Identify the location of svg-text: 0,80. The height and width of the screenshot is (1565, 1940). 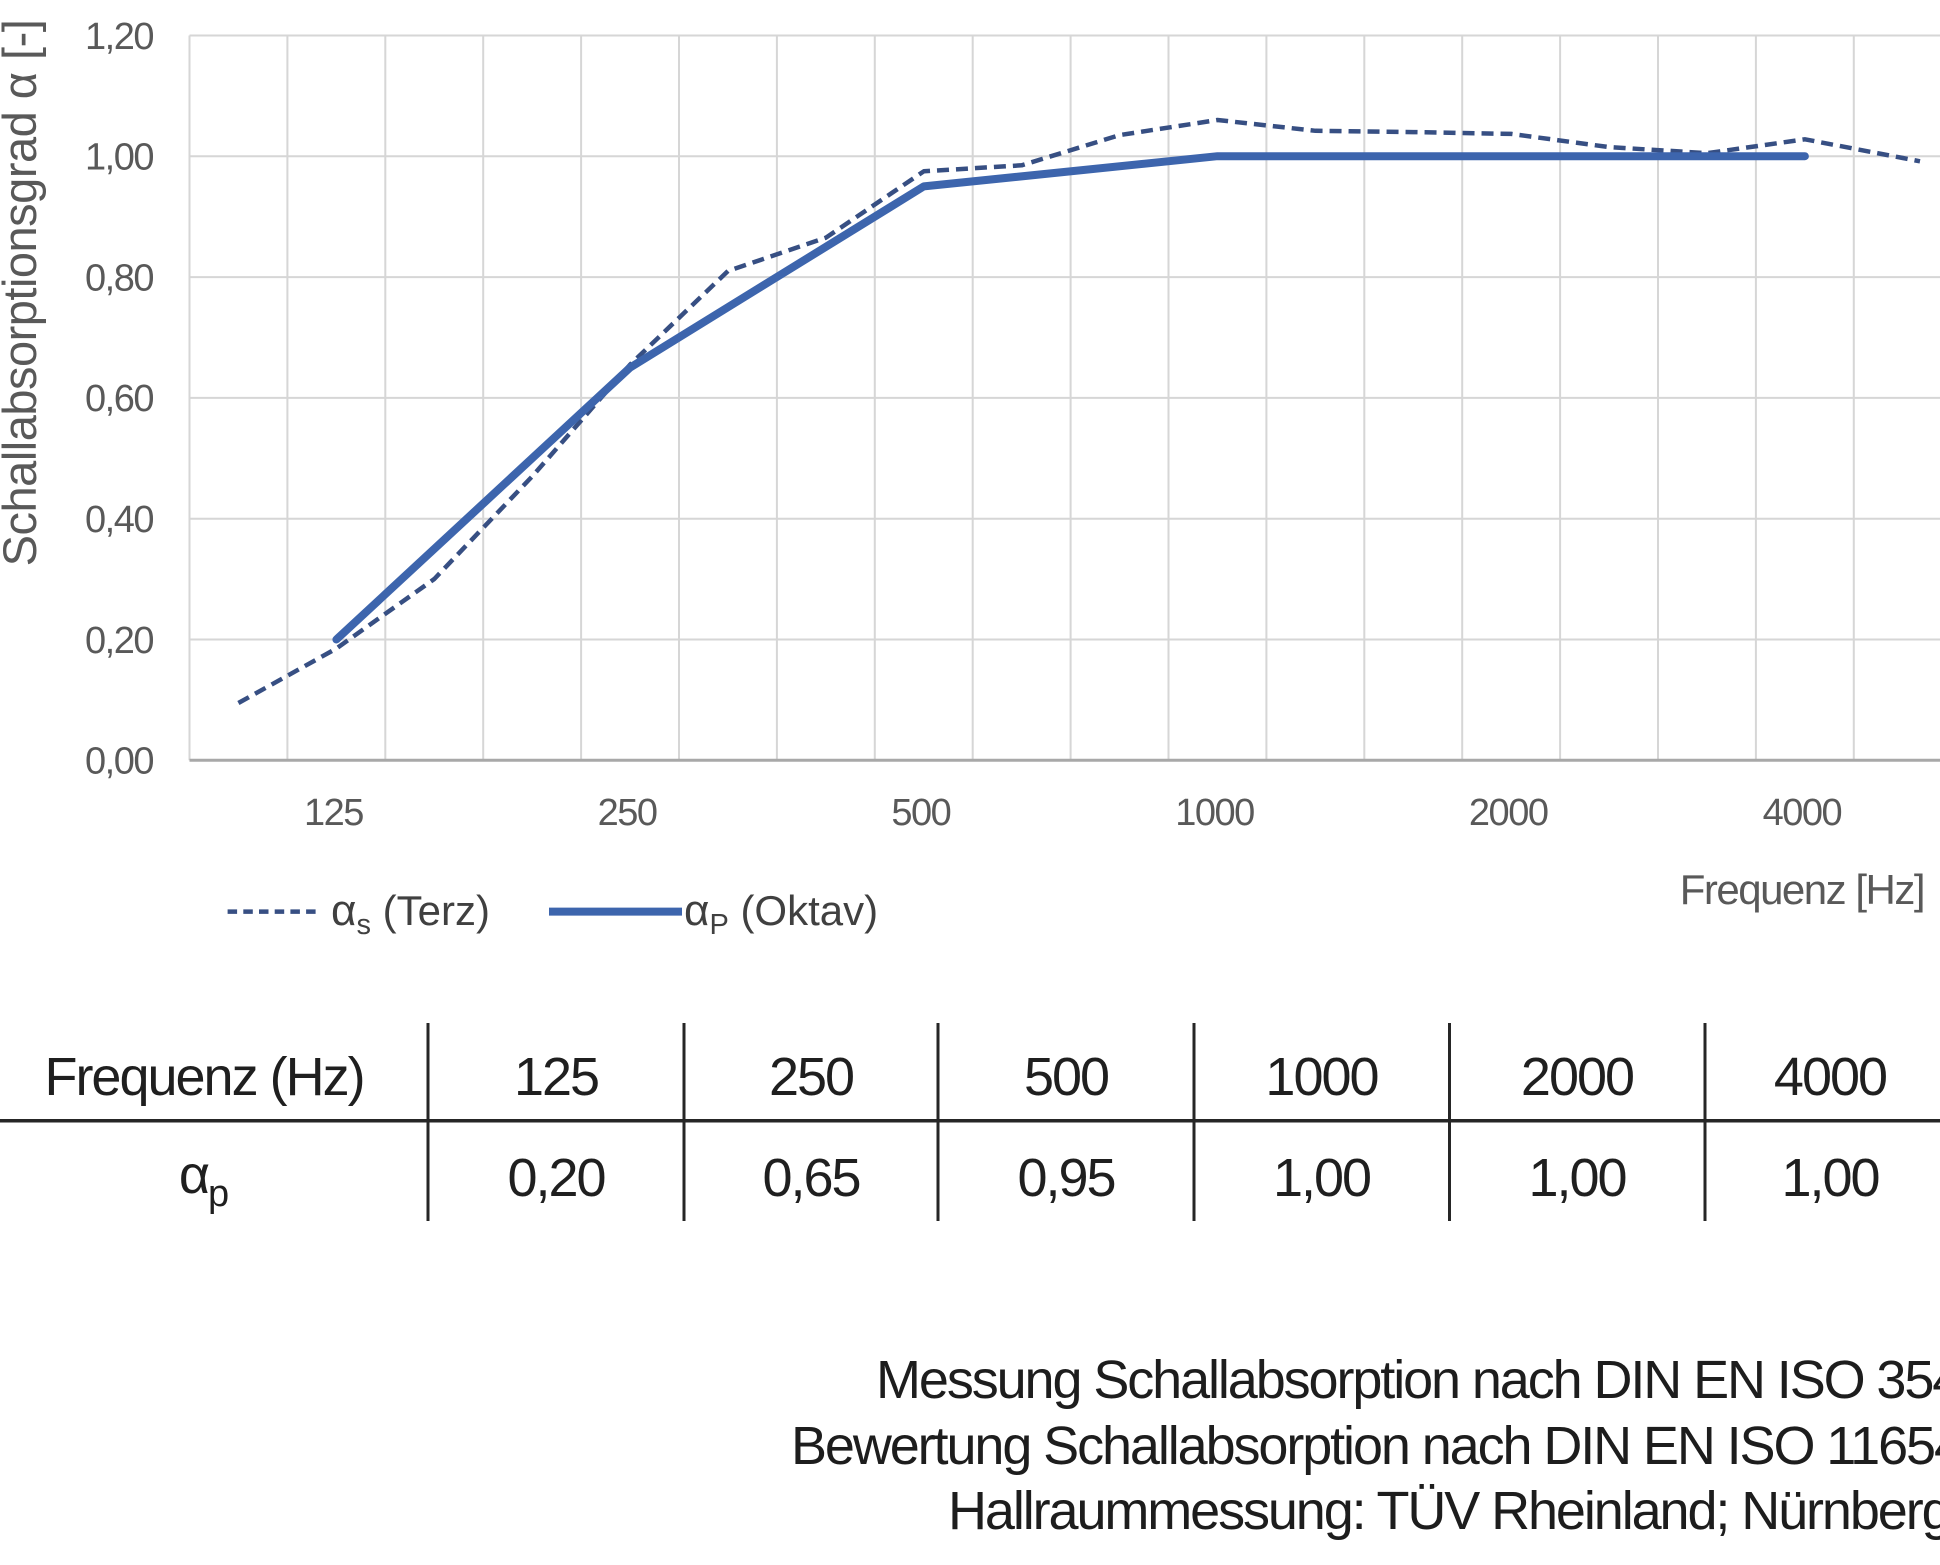
(119, 278).